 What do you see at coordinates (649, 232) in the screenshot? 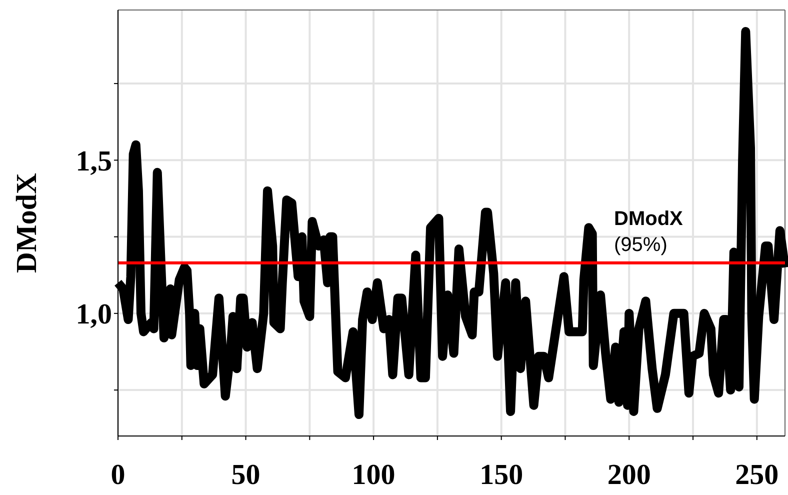
I see `ref-line-label: DModX (95%)` at bounding box center [649, 232].